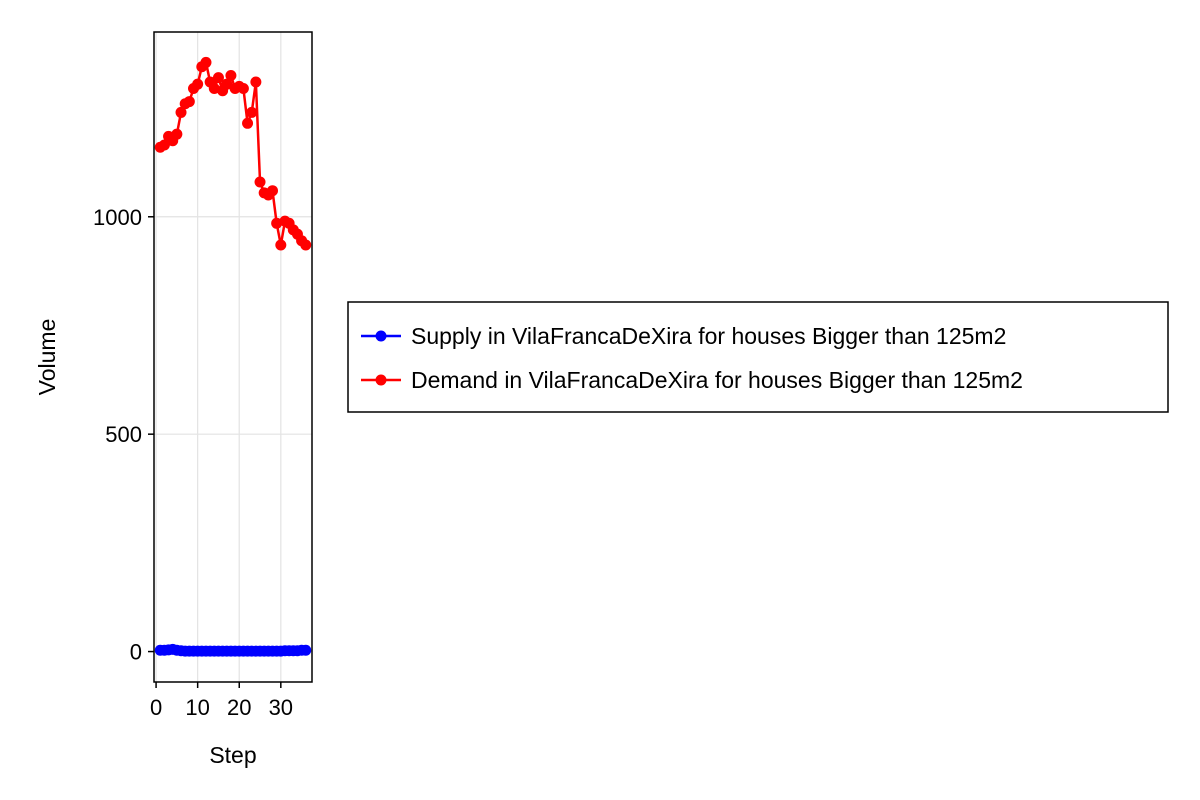  I want to click on series-supply, so click(233, 650).